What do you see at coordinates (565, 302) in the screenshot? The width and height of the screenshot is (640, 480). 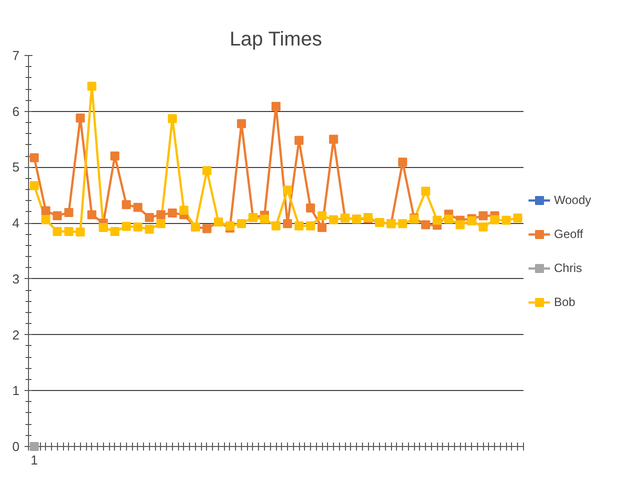 I see `legend-label: Bob` at bounding box center [565, 302].